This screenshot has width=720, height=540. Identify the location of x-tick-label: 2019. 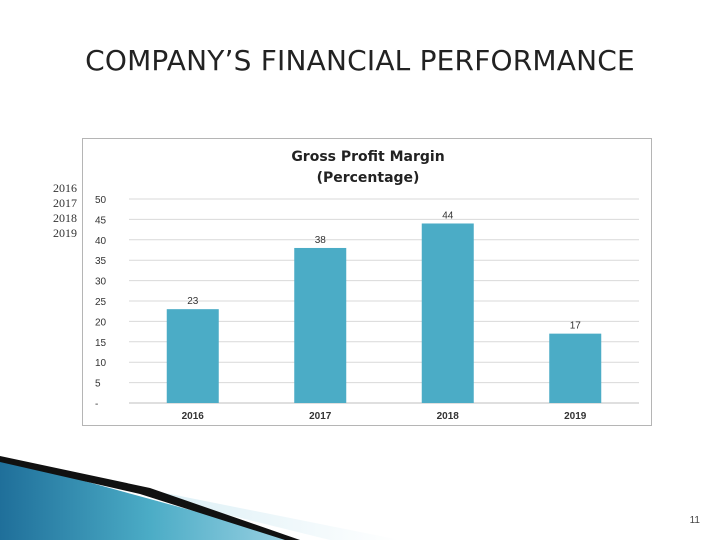
(575, 416).